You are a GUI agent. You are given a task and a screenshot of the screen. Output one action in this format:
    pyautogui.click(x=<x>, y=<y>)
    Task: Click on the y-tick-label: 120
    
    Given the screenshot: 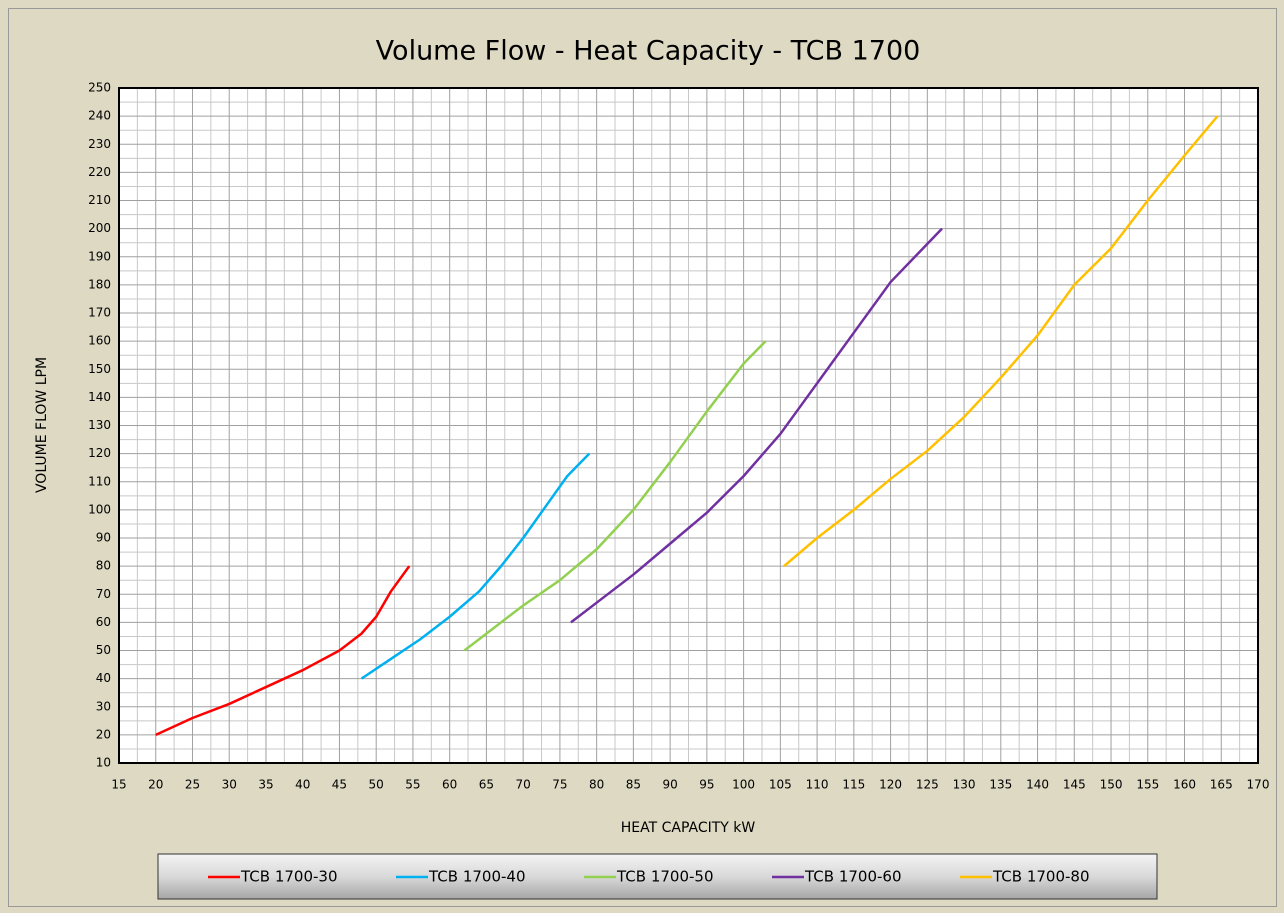 What is the action you would take?
    pyautogui.click(x=99, y=453)
    